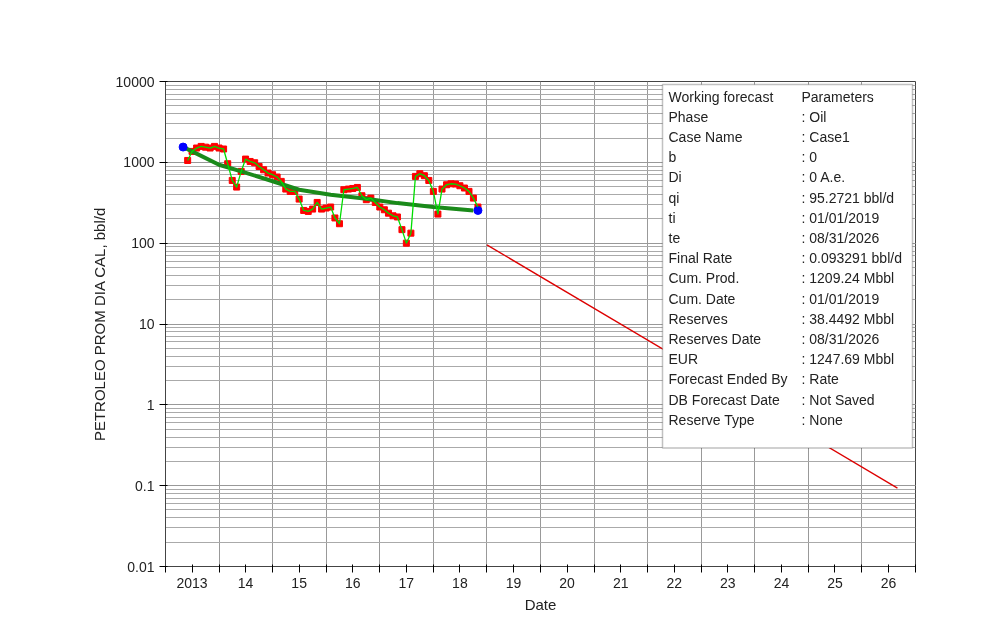  Describe the element at coordinates (825, 136) in the screenshot. I see `annotation: : Case1` at that location.